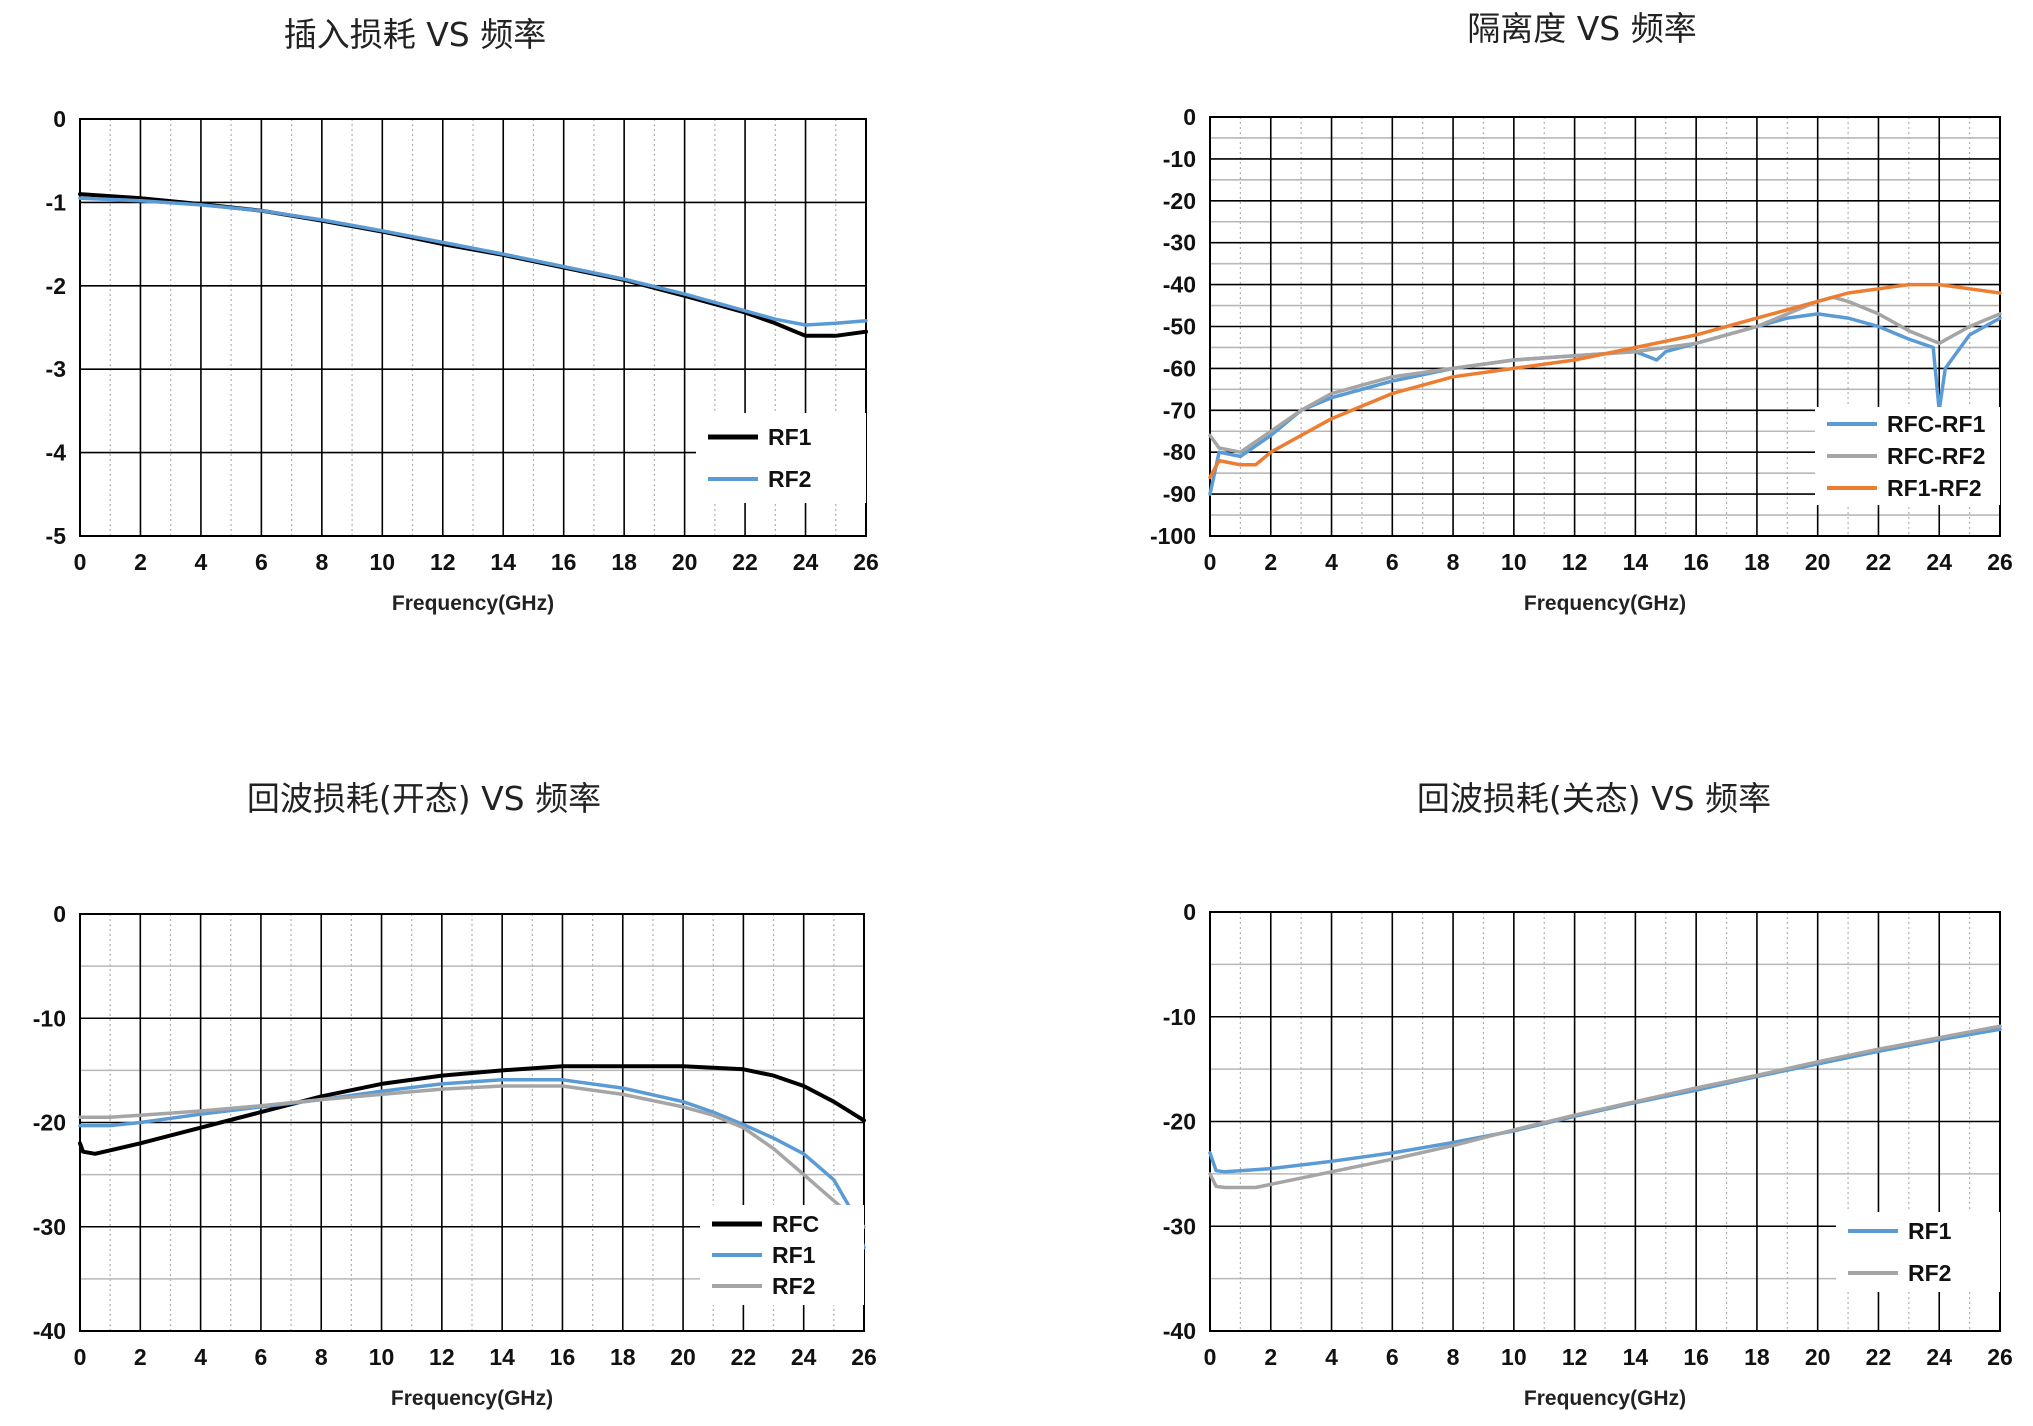  I want to click on y-tick-label: -1, so click(56, 202).